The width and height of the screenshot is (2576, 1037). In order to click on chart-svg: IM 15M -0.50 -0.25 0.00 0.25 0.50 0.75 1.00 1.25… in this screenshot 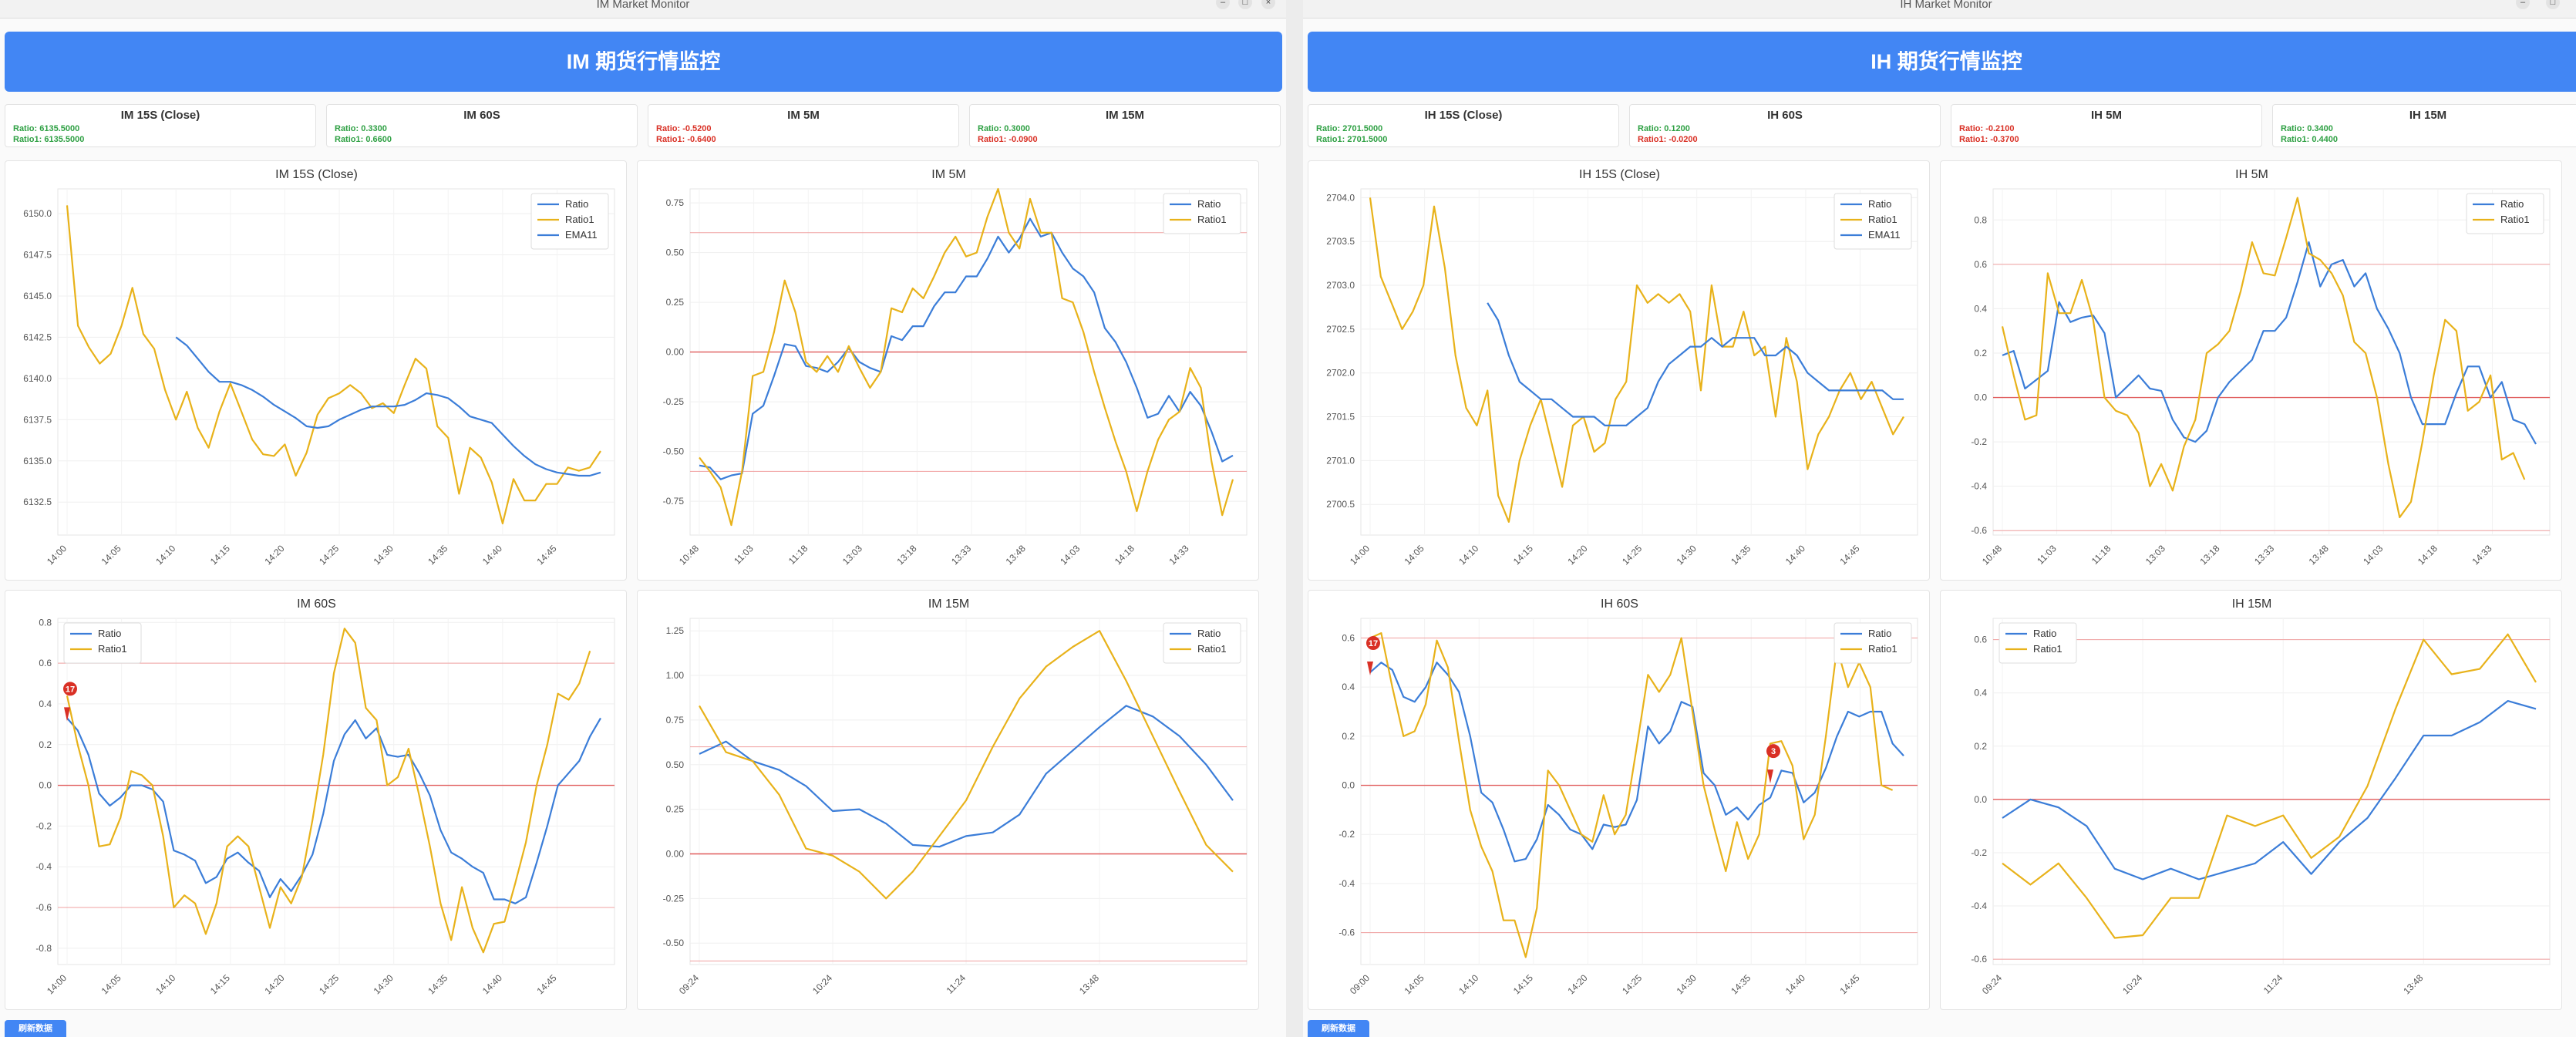, I will do `click(956, 797)`.